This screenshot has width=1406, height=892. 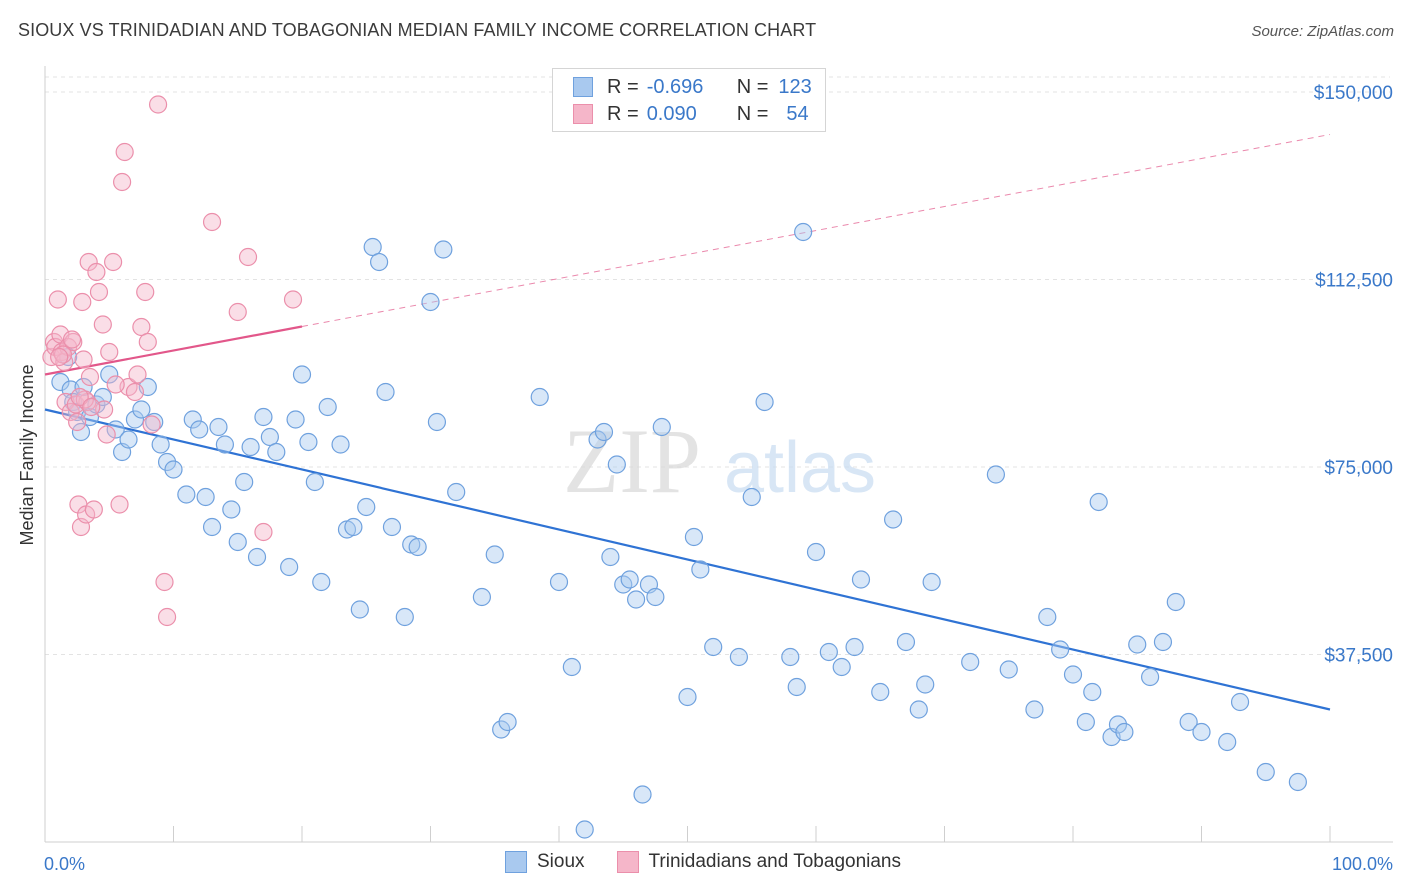 What do you see at coordinates (675, 86) in the screenshot?
I see `legend-r-value: -0.696` at bounding box center [675, 86].